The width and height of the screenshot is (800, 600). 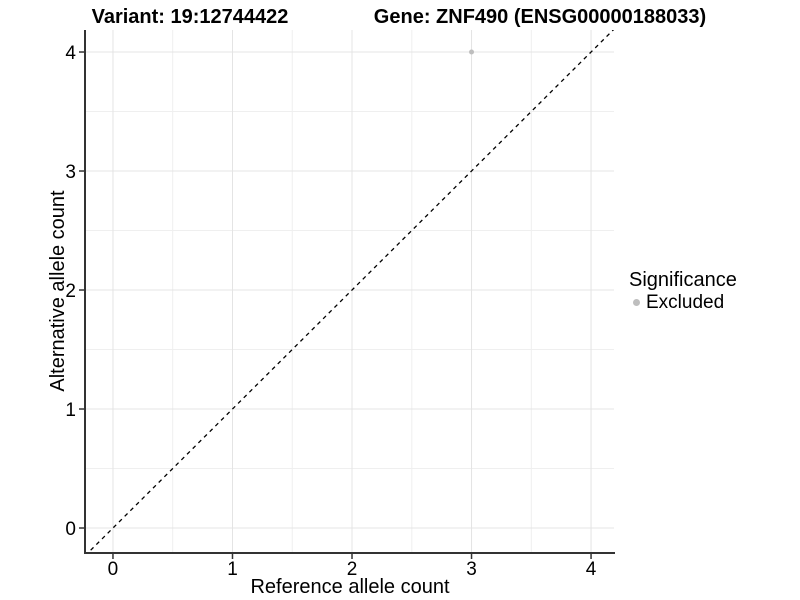 I want to click on y-tick-label: 0, so click(x=70, y=529).